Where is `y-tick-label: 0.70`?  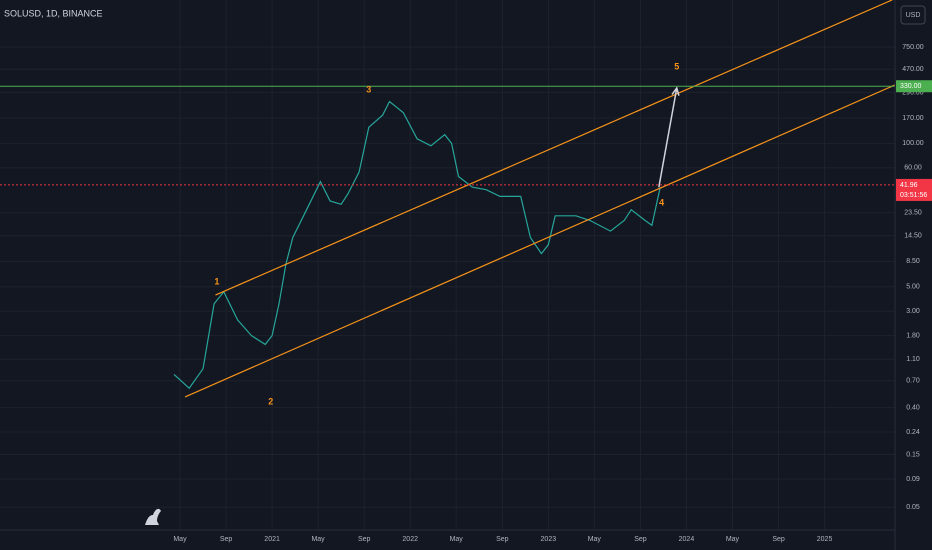
y-tick-label: 0.70 is located at coordinates (913, 381).